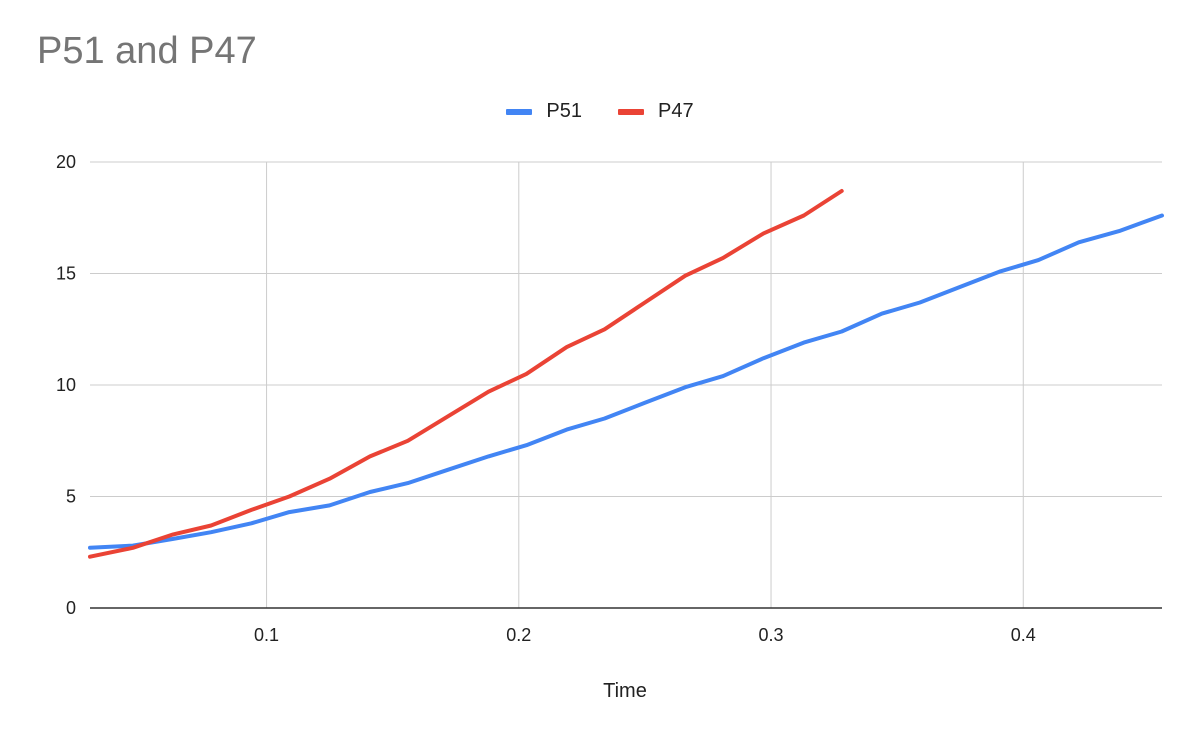 The height and width of the screenshot is (742, 1200). Describe the element at coordinates (71, 608) in the screenshot. I see `y-tick-label: 0` at that location.